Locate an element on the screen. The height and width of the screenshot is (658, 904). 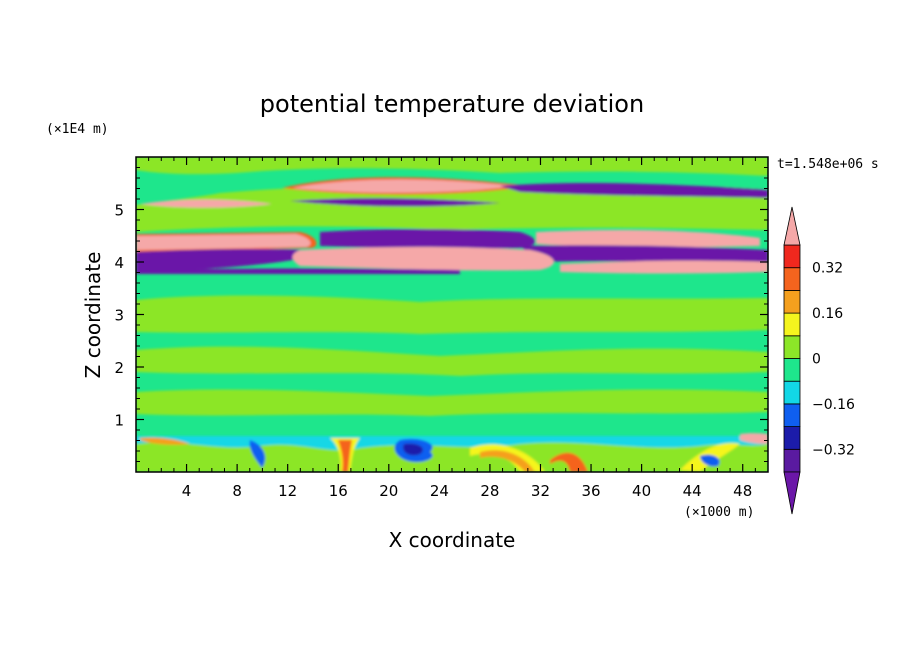
x-tick-label: 4 is located at coordinates (187, 491).